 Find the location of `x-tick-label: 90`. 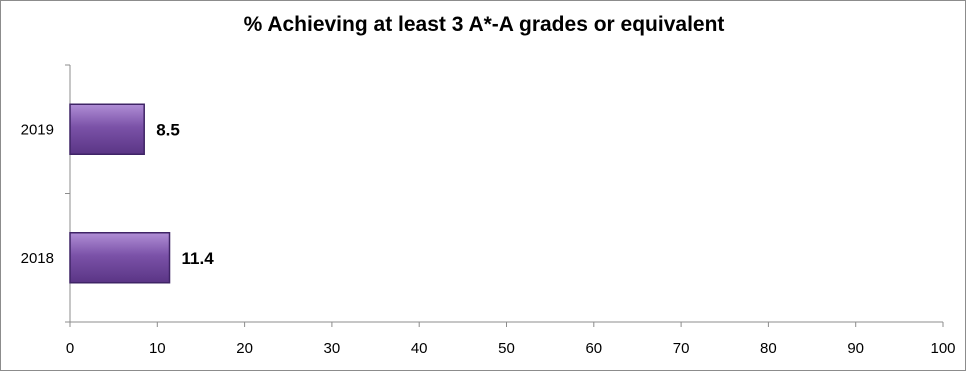

x-tick-label: 90 is located at coordinates (855, 348).